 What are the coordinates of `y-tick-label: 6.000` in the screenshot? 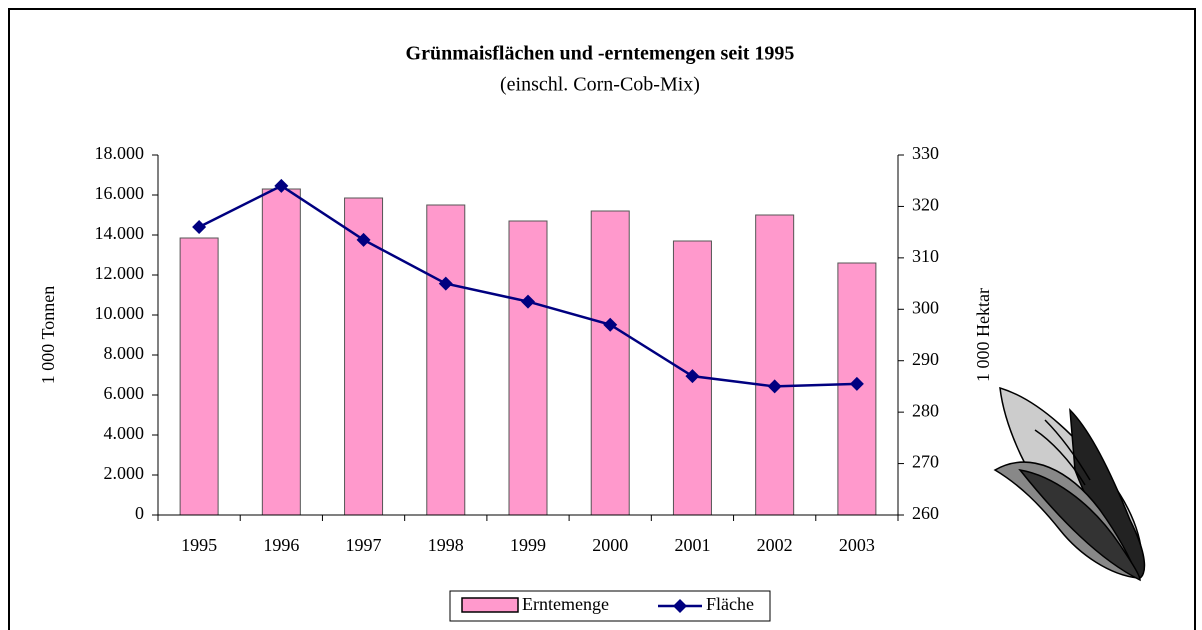 It's located at (124, 393).